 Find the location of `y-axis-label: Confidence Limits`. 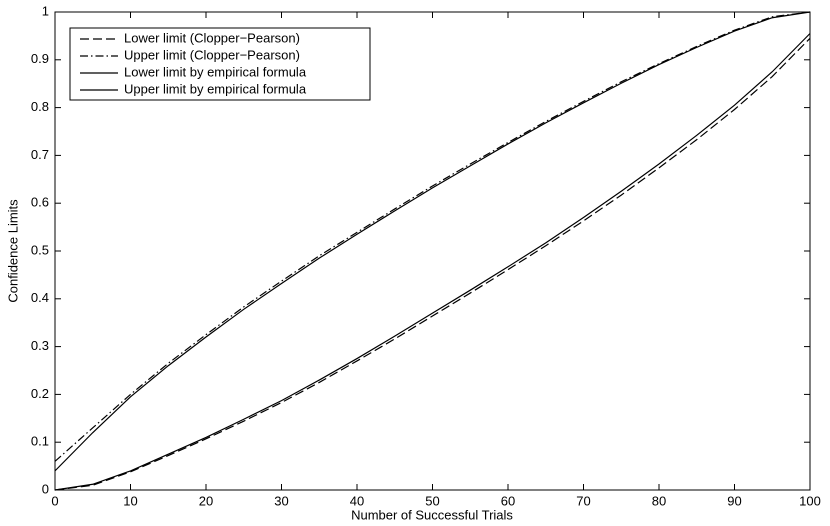

y-axis-label: Confidence Limits is located at coordinates (12, 251).